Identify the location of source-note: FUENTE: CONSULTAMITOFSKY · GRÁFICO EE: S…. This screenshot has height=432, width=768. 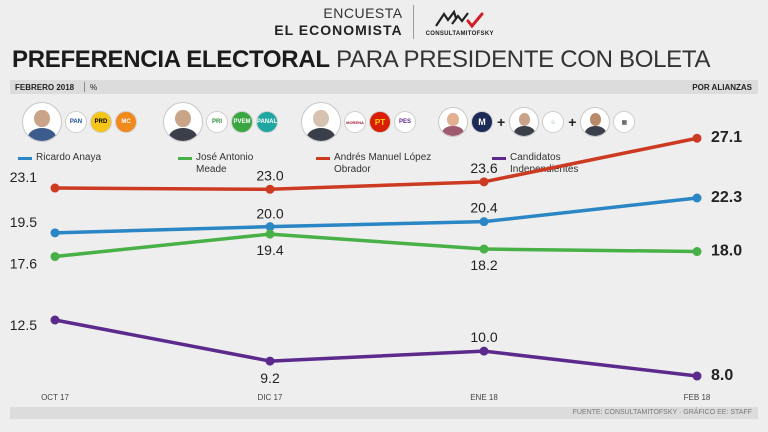
(384, 413).